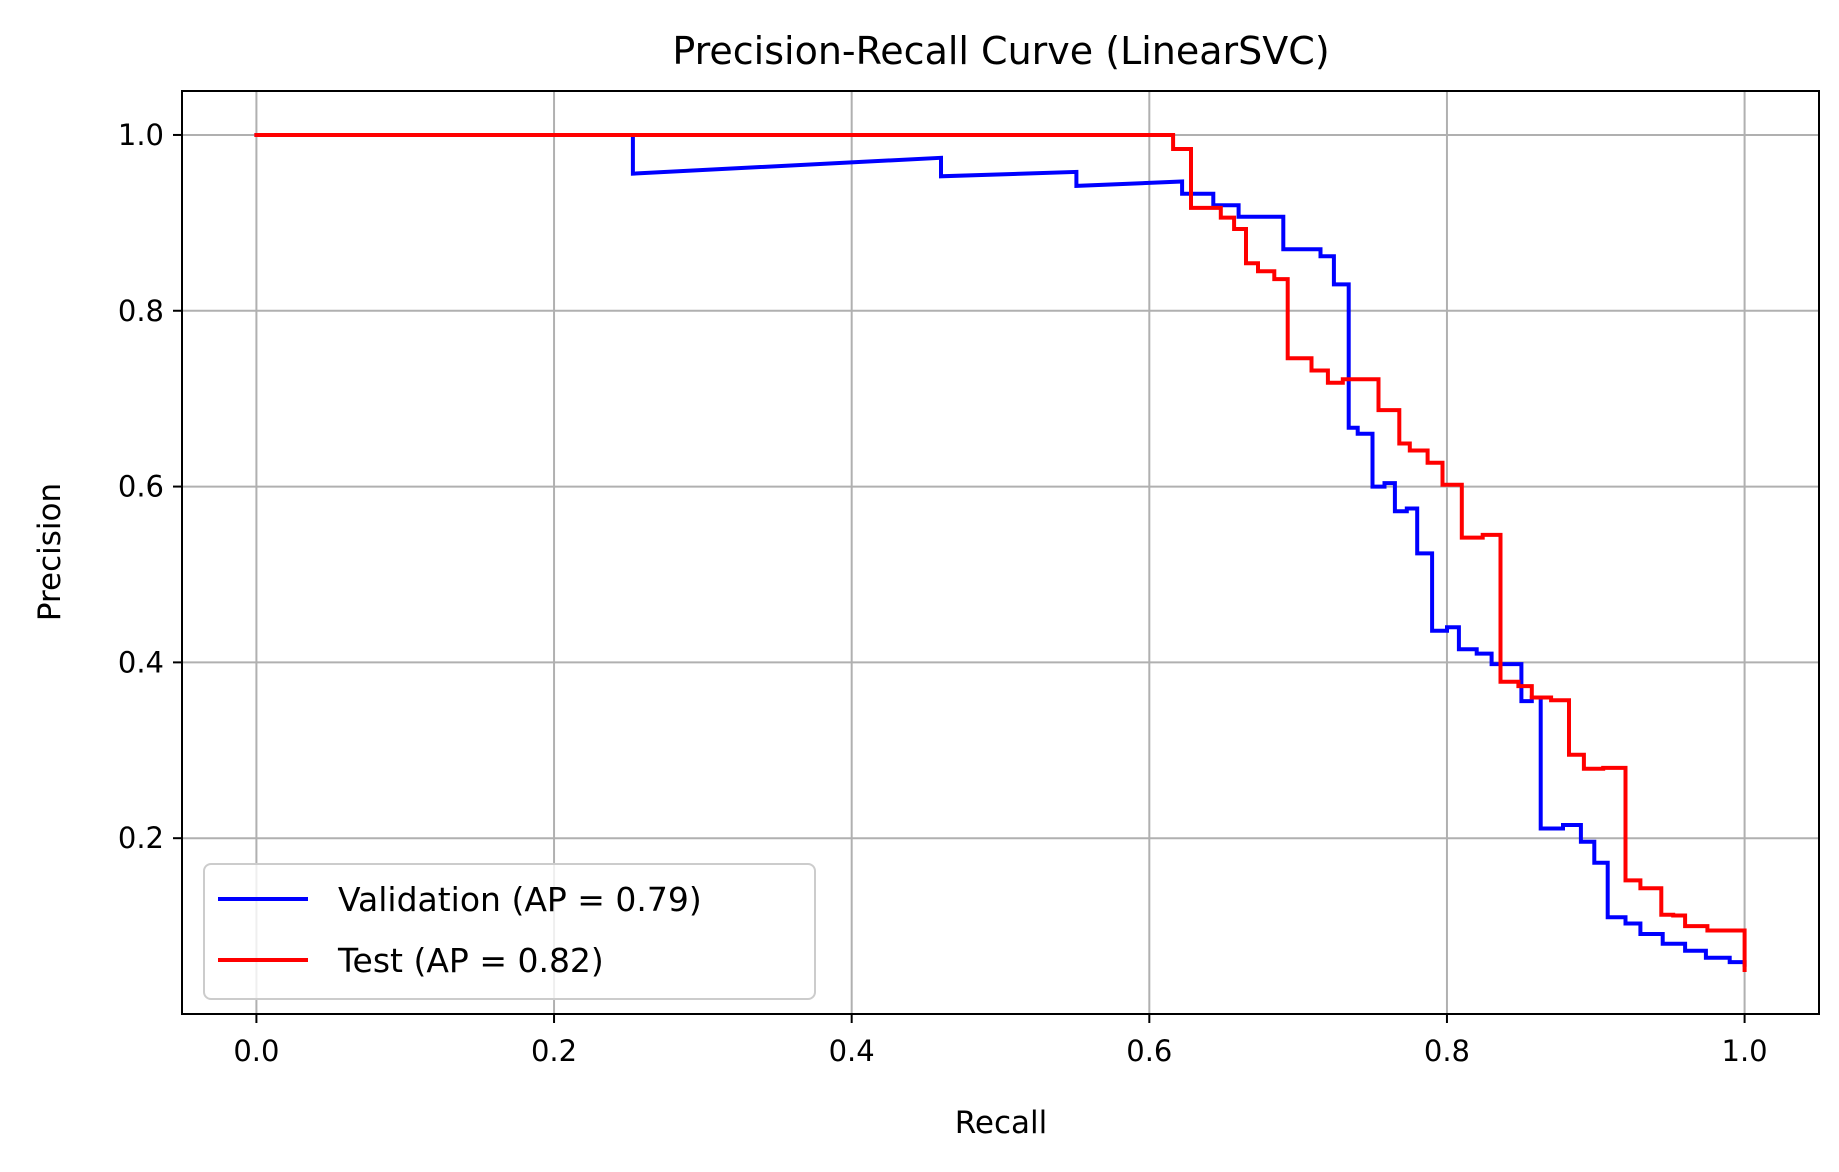 The image size is (1839, 1172). Describe the element at coordinates (141, 487) in the screenshot. I see `y-tick-label: 0.6` at that location.